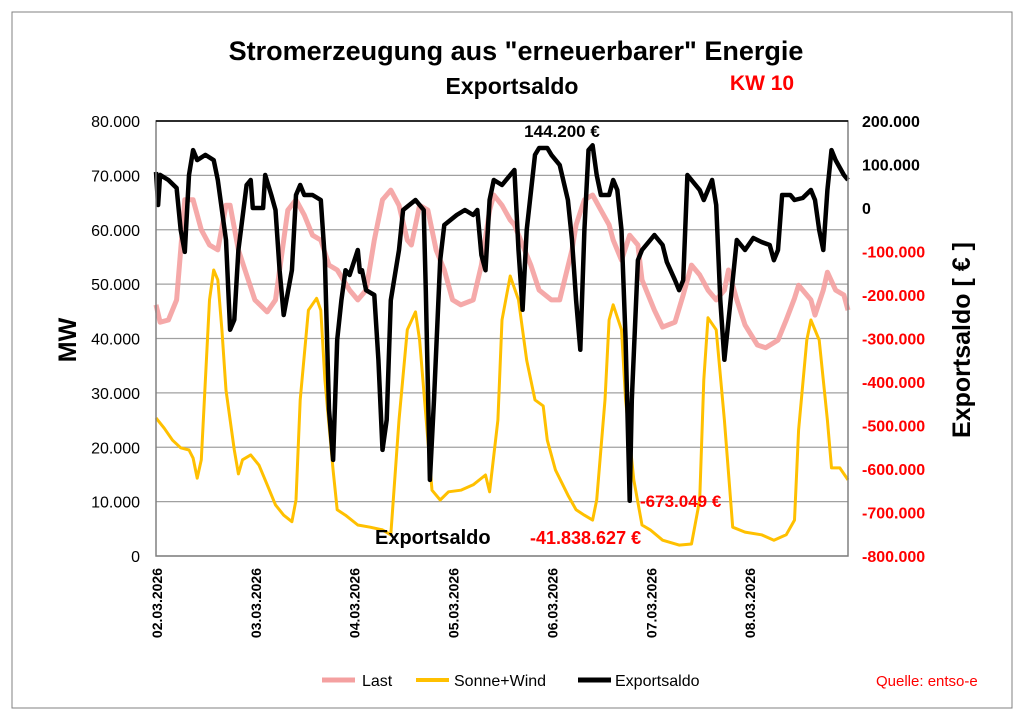  Describe the element at coordinates (657, 681) in the screenshot. I see `legend-label-export: Exportsaldo` at that location.